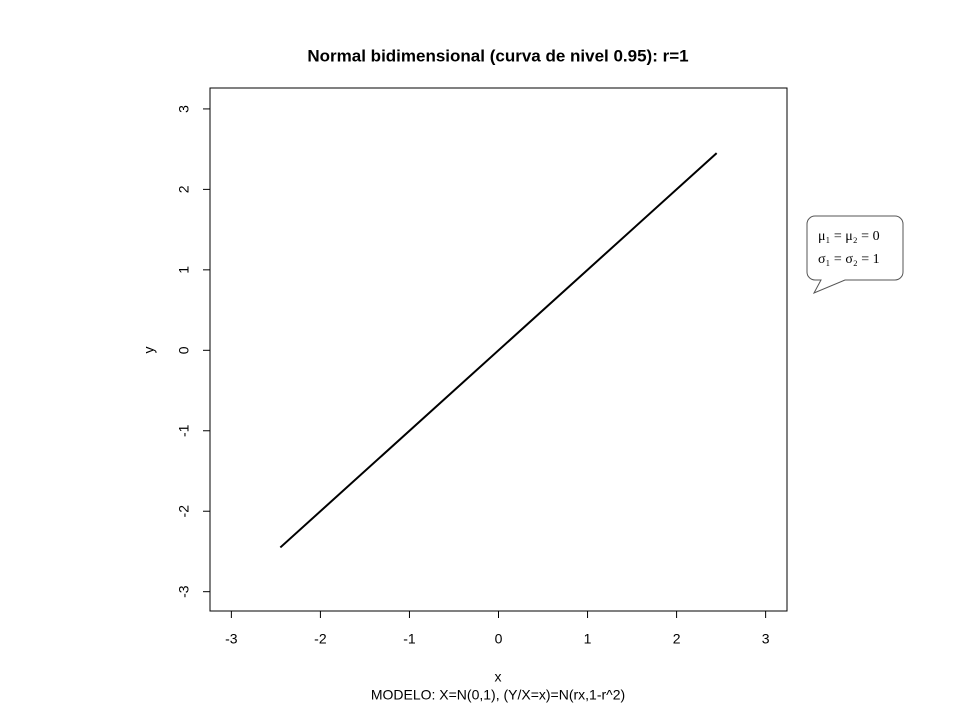 This screenshot has width=960, height=720. I want to click on x-tick-label: 3, so click(766, 639).